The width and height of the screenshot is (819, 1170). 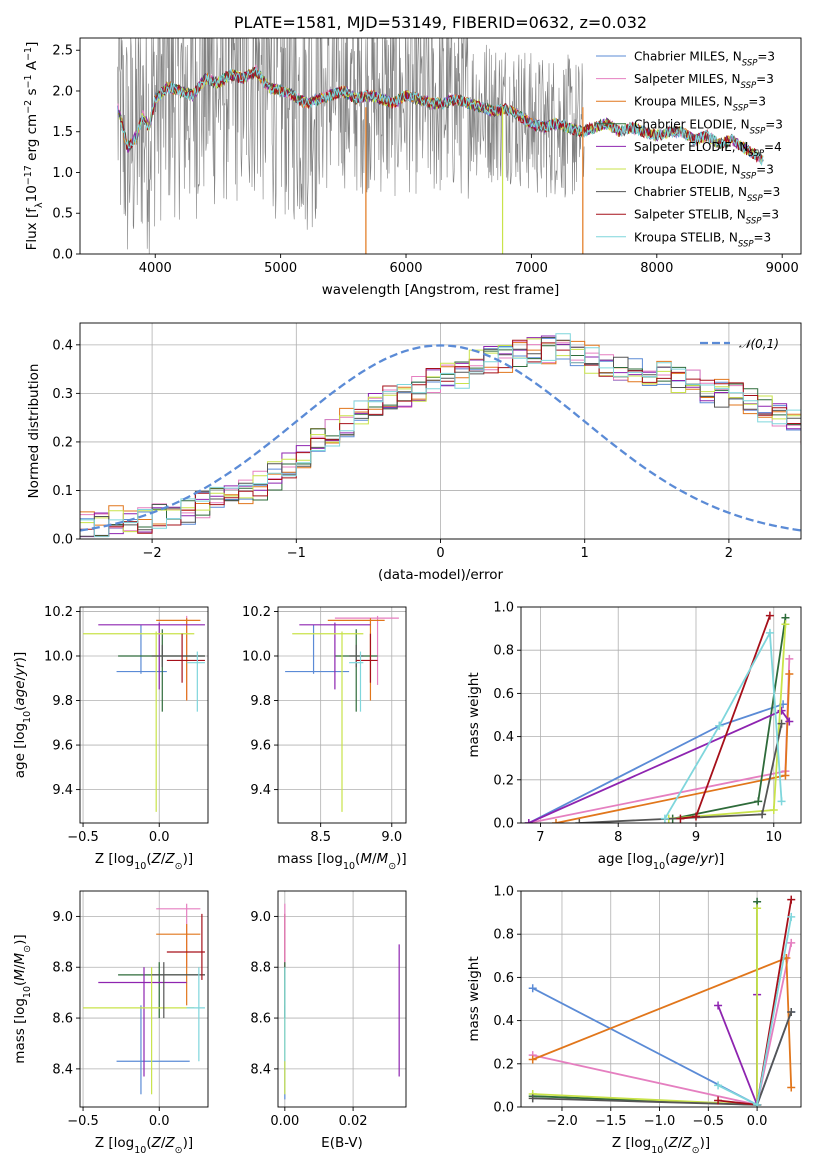 I want to click on x-axis-label: (data-model)/error, so click(x=441, y=575).